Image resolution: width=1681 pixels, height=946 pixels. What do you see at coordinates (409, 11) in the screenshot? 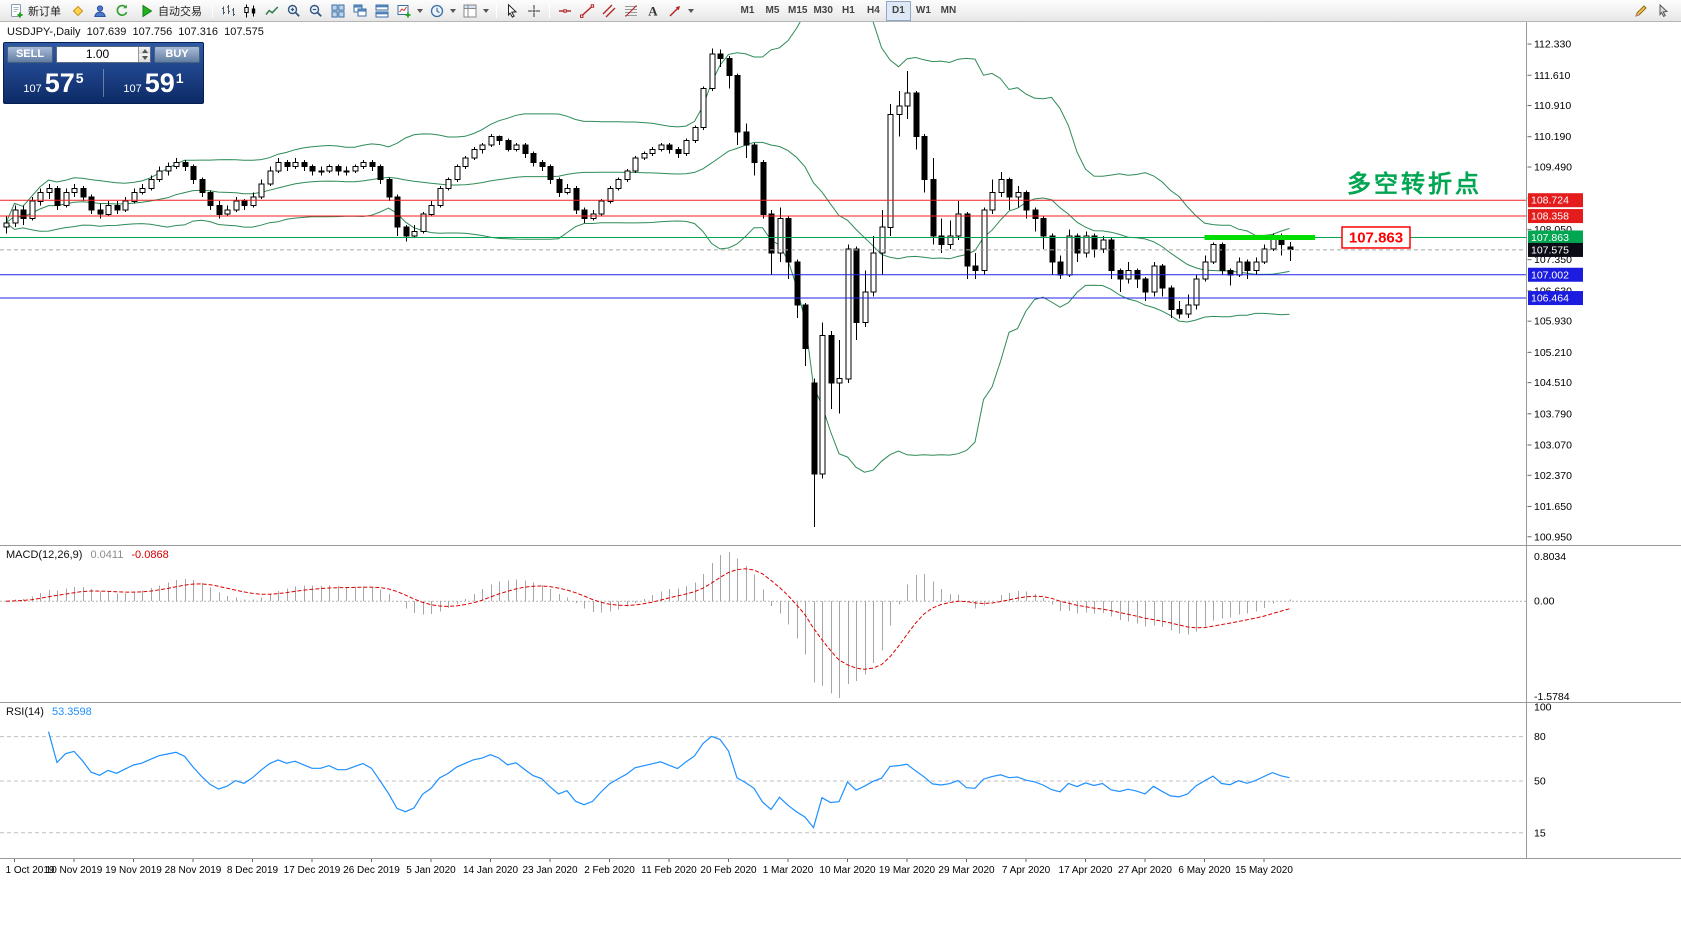
I see `new-chart-button` at bounding box center [409, 11].